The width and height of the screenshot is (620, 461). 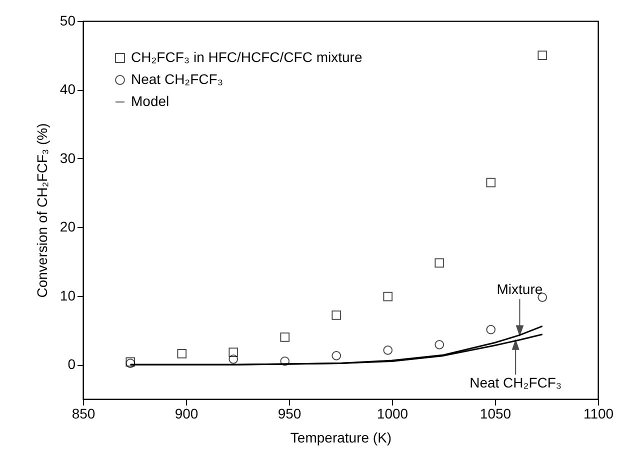 What do you see at coordinates (516, 382) in the screenshot?
I see `annotation: Neat CH₂FCF₃` at bounding box center [516, 382].